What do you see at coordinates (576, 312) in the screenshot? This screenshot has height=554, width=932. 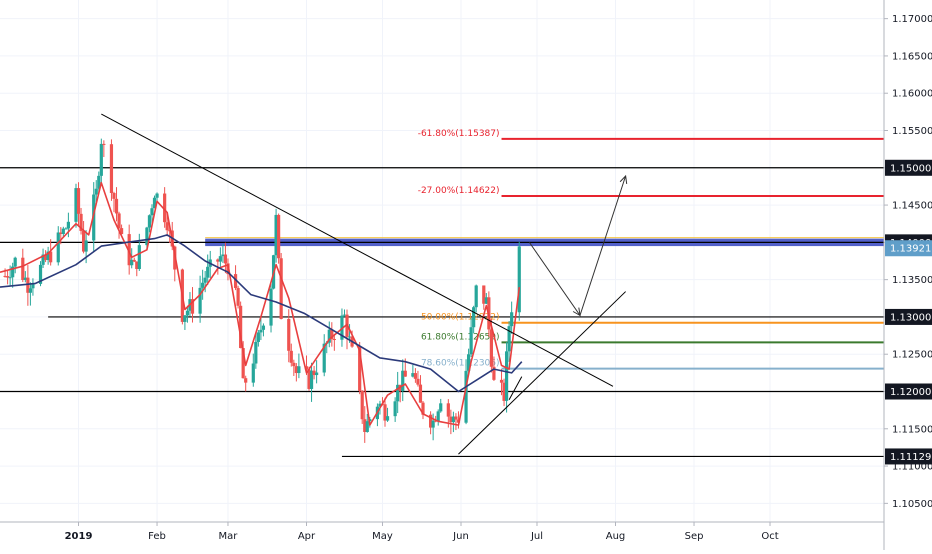 I see `projection-arrowhead-down` at bounding box center [576, 312].